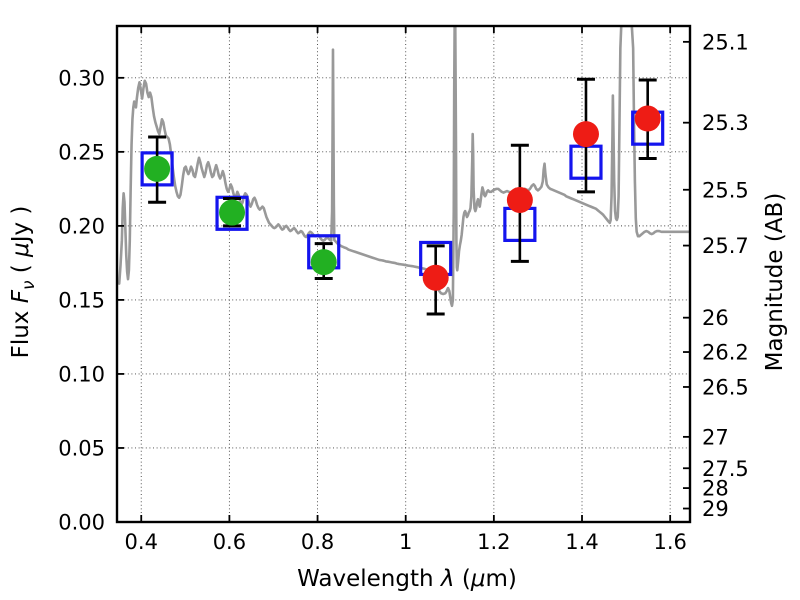  What do you see at coordinates (715, 437) in the screenshot?
I see `right-tick-label: 27` at bounding box center [715, 437].